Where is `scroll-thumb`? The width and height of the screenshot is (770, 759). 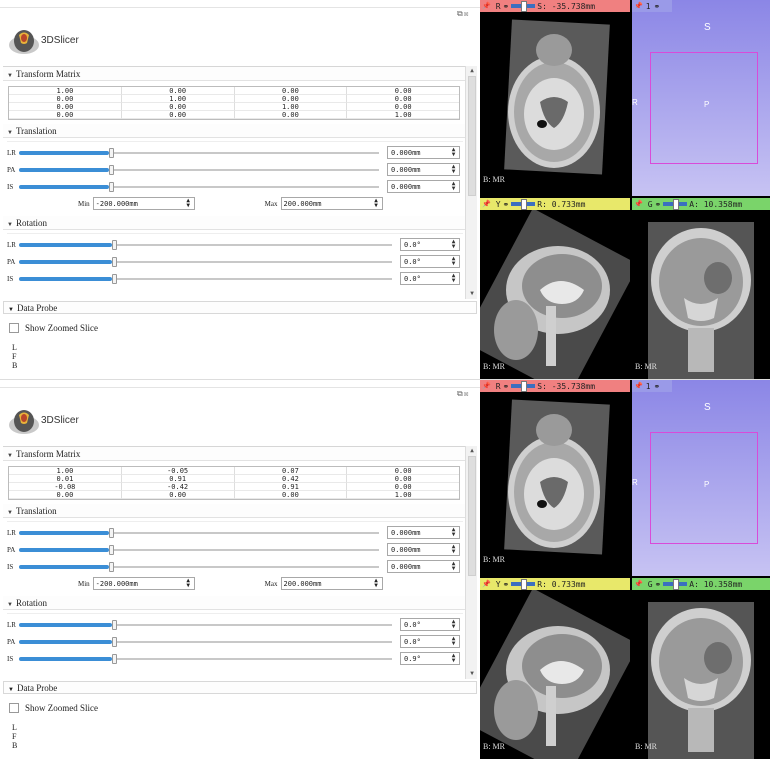
scroll-thumb is located at coordinates (472, 516).